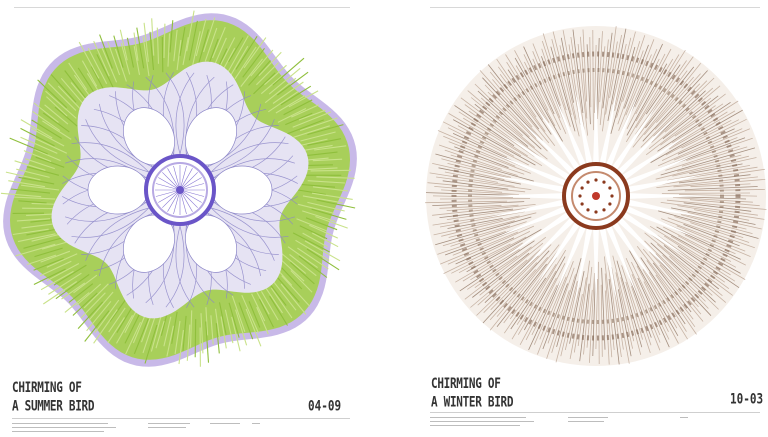 Image resolution: width=768 pixels, height=437 pixels. I want to click on poster-title: CHIRMING OF A SUMMER BIRD, so click(53, 397).